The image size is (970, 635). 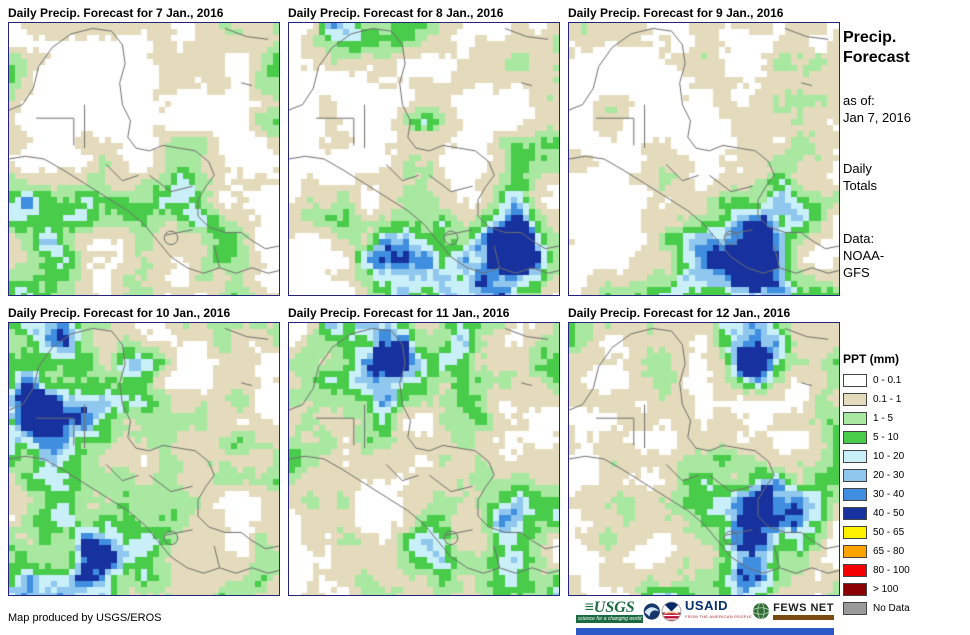 What do you see at coordinates (877, 109) in the screenshot?
I see `as-of-block: as of: Jan 7, 2016` at bounding box center [877, 109].